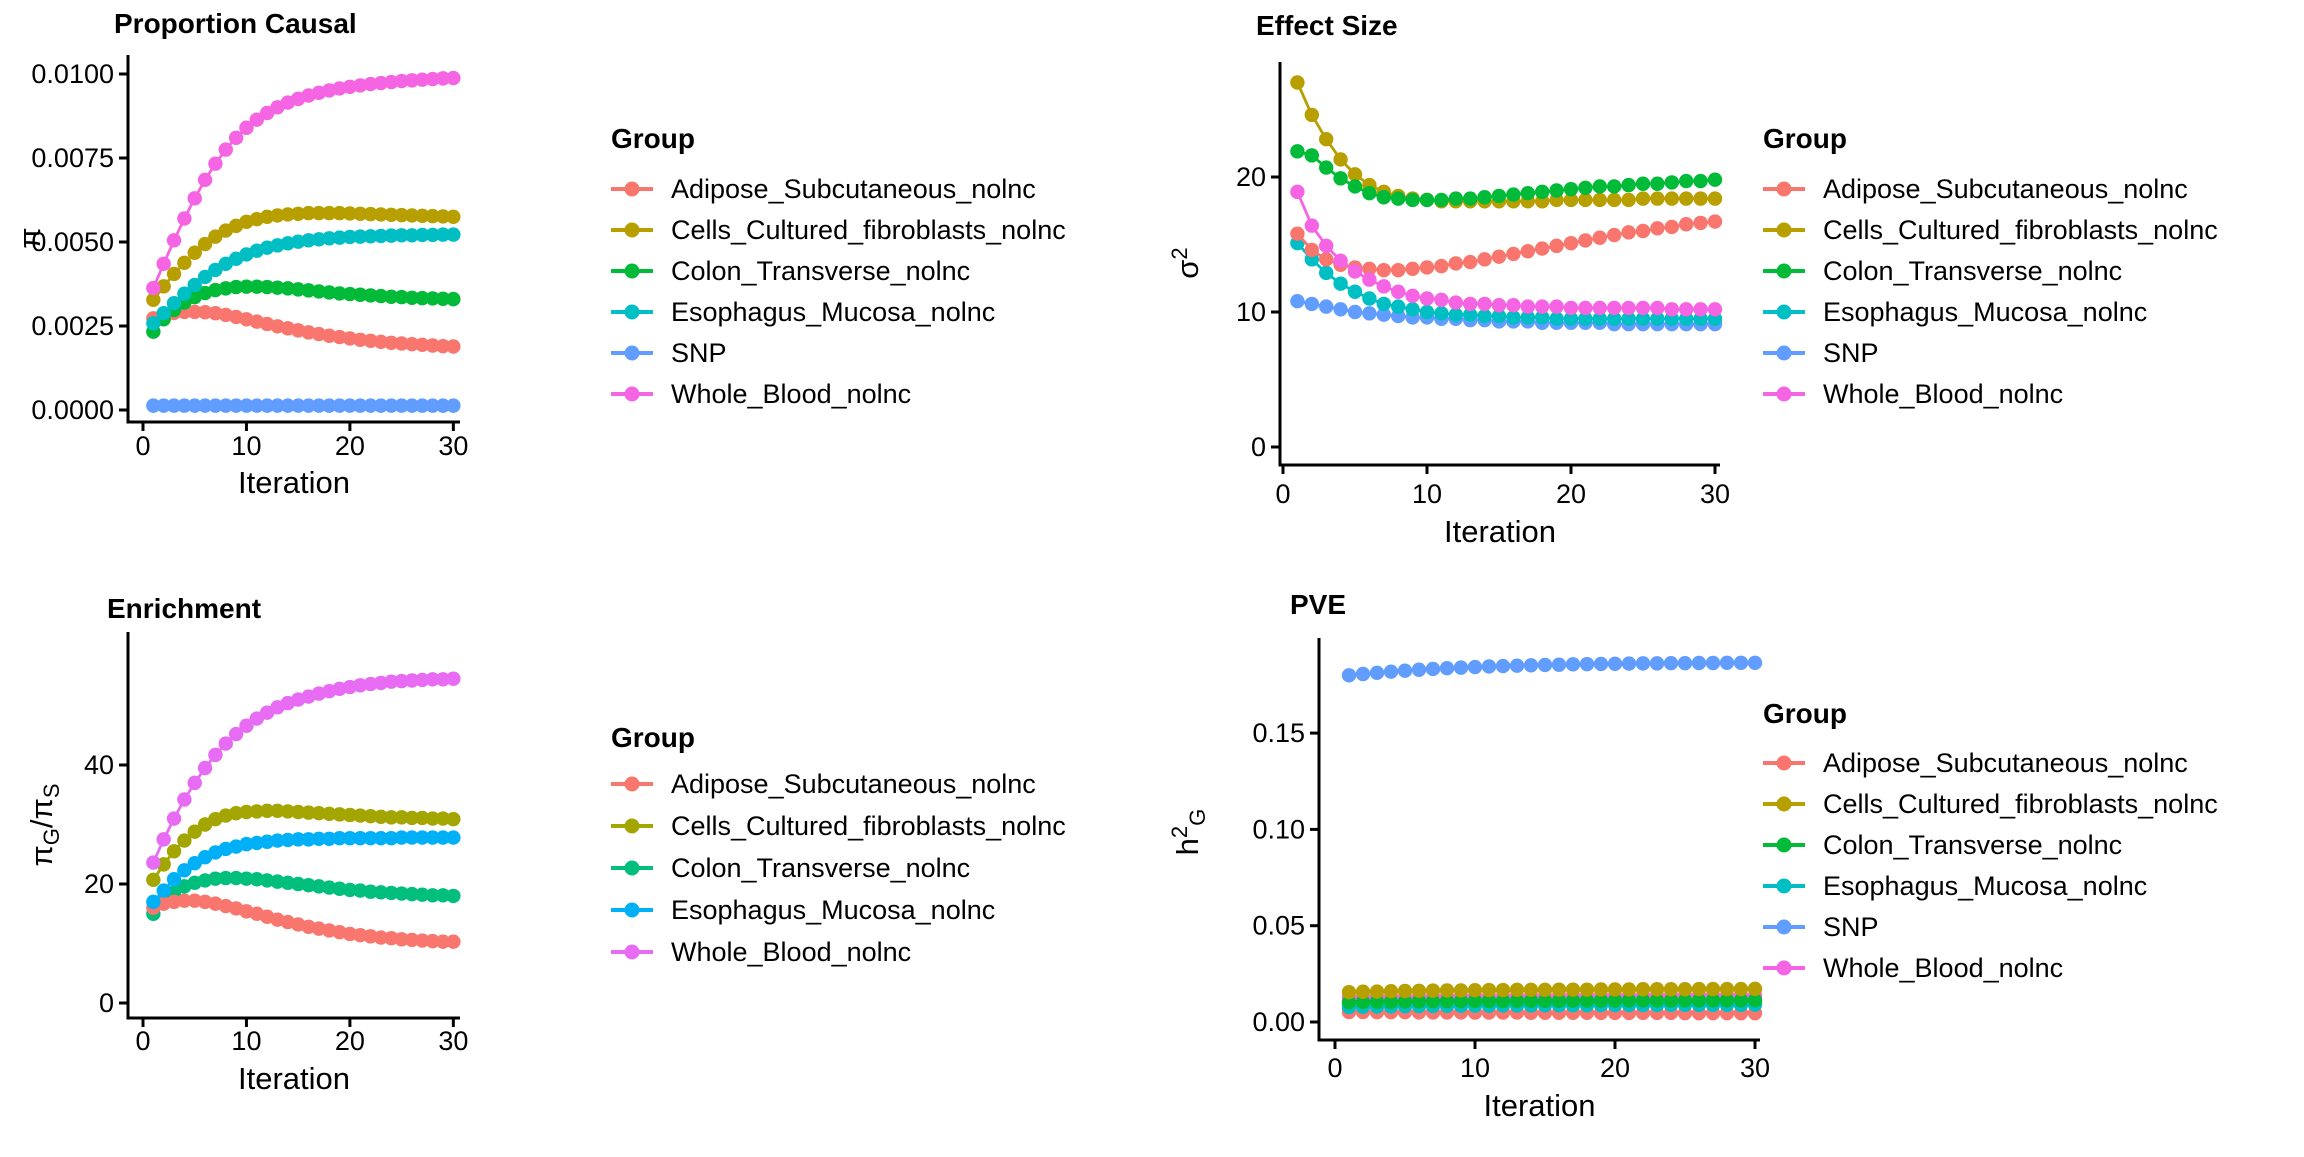 This screenshot has height=1157, width=2304. What do you see at coordinates (350, 1041) in the screenshot?
I see `x-tick-label: 20` at bounding box center [350, 1041].